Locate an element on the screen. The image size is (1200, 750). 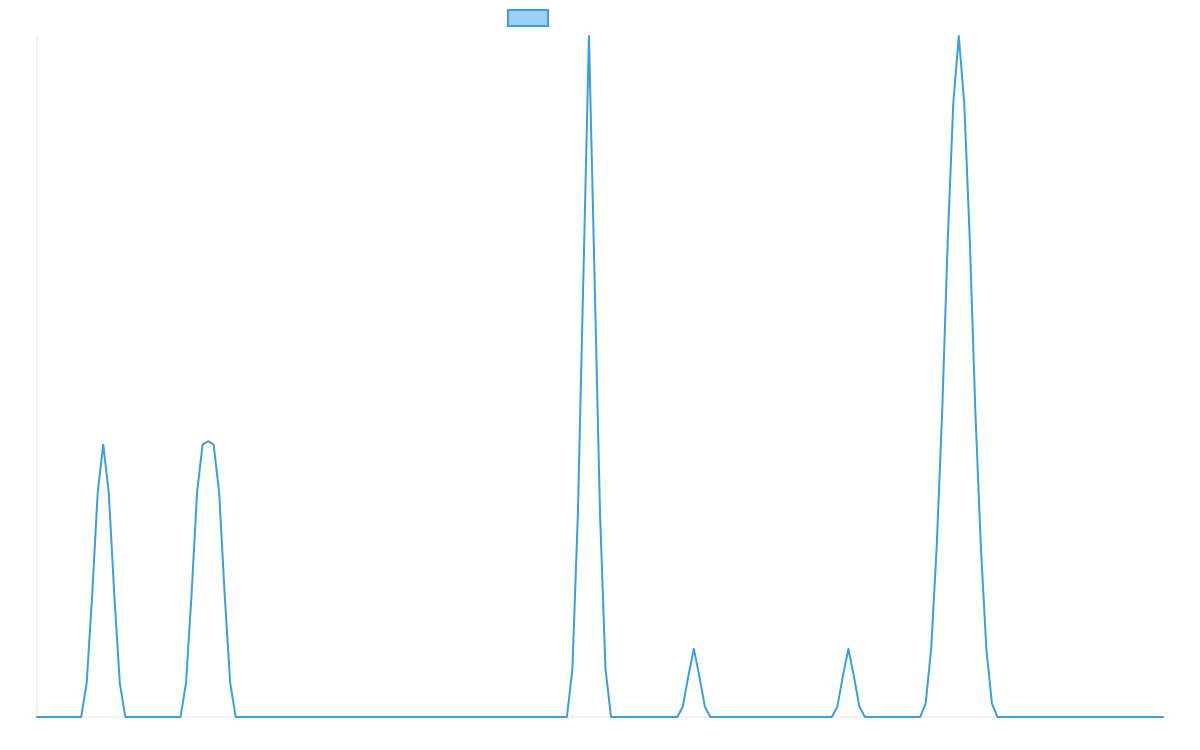
legend-swatch is located at coordinates (528, 18).